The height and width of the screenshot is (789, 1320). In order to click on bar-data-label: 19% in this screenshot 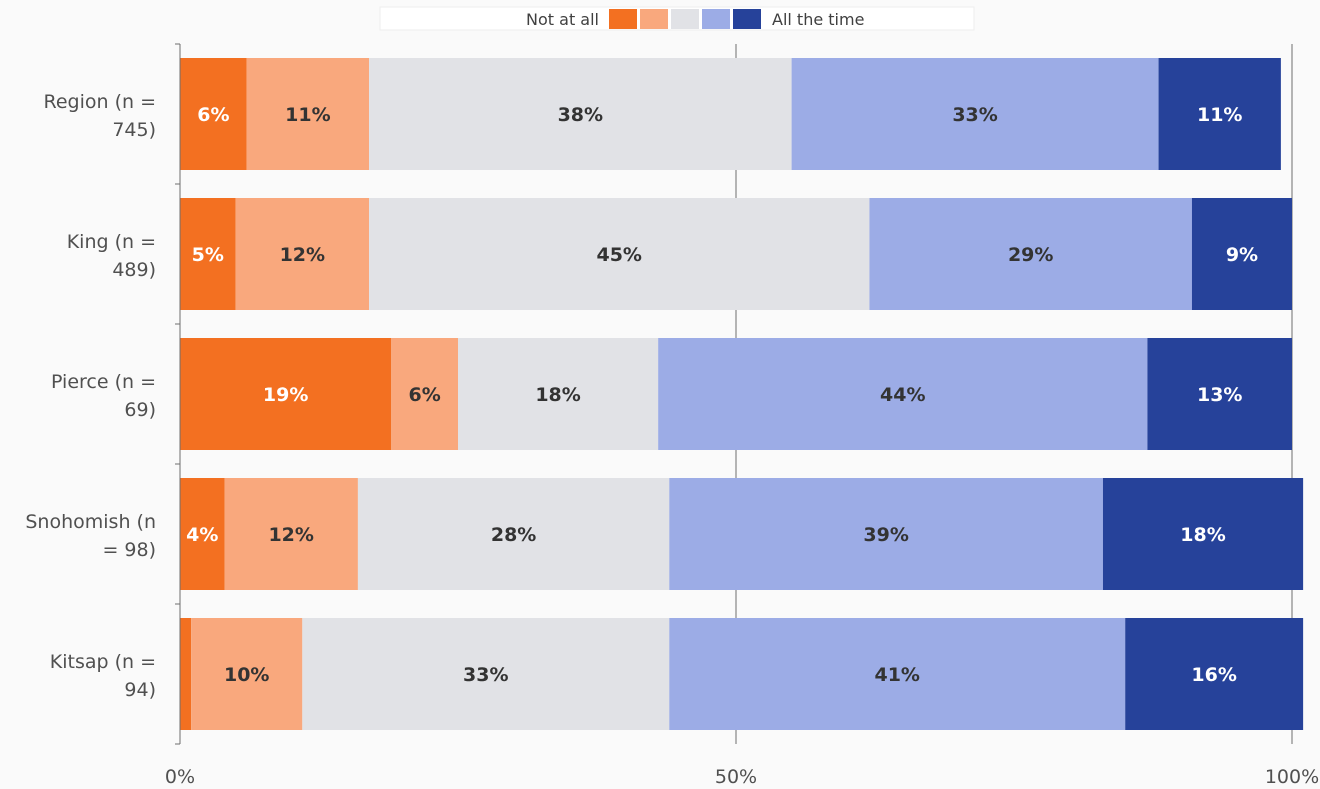, I will do `click(285, 395)`.